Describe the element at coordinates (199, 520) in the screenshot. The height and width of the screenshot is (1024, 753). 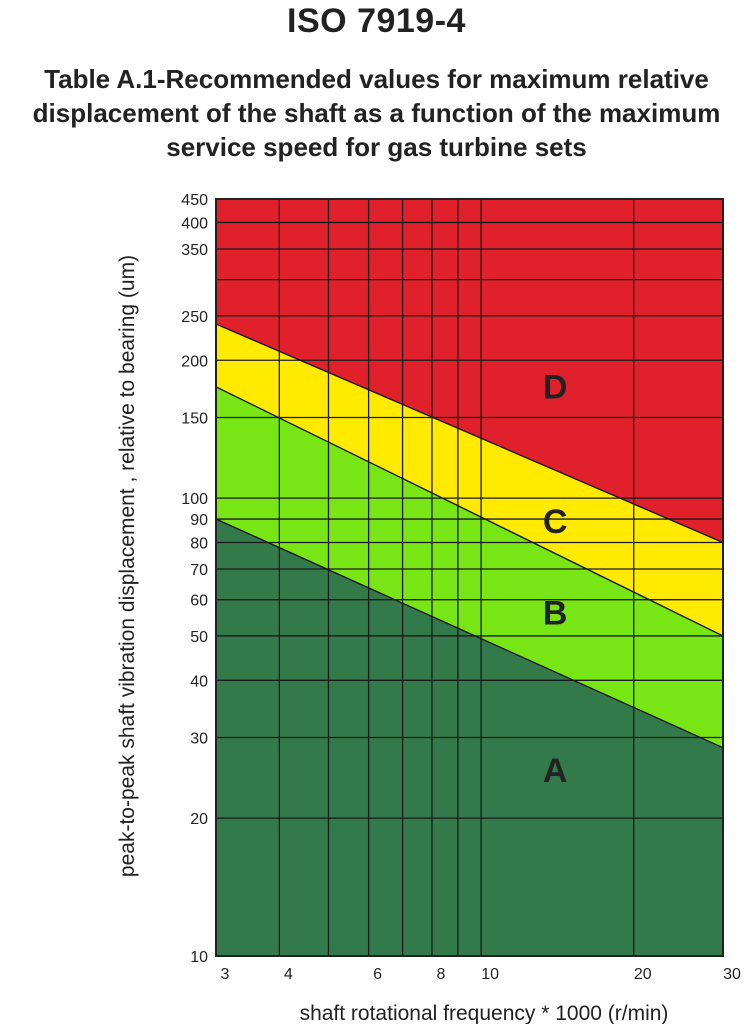
I see `y-tick-label: 90` at that location.